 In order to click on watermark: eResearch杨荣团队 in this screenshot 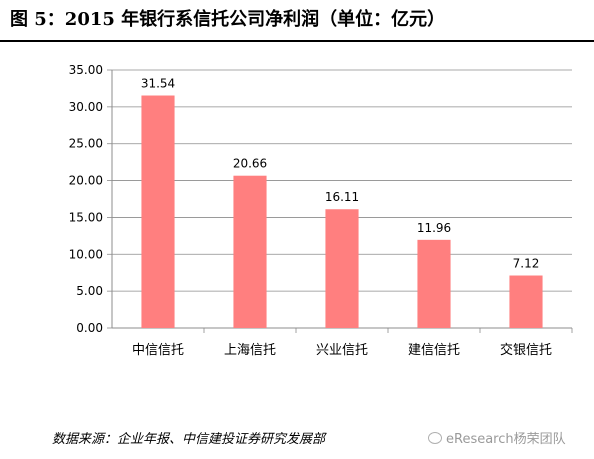, I will do `click(497, 437)`.